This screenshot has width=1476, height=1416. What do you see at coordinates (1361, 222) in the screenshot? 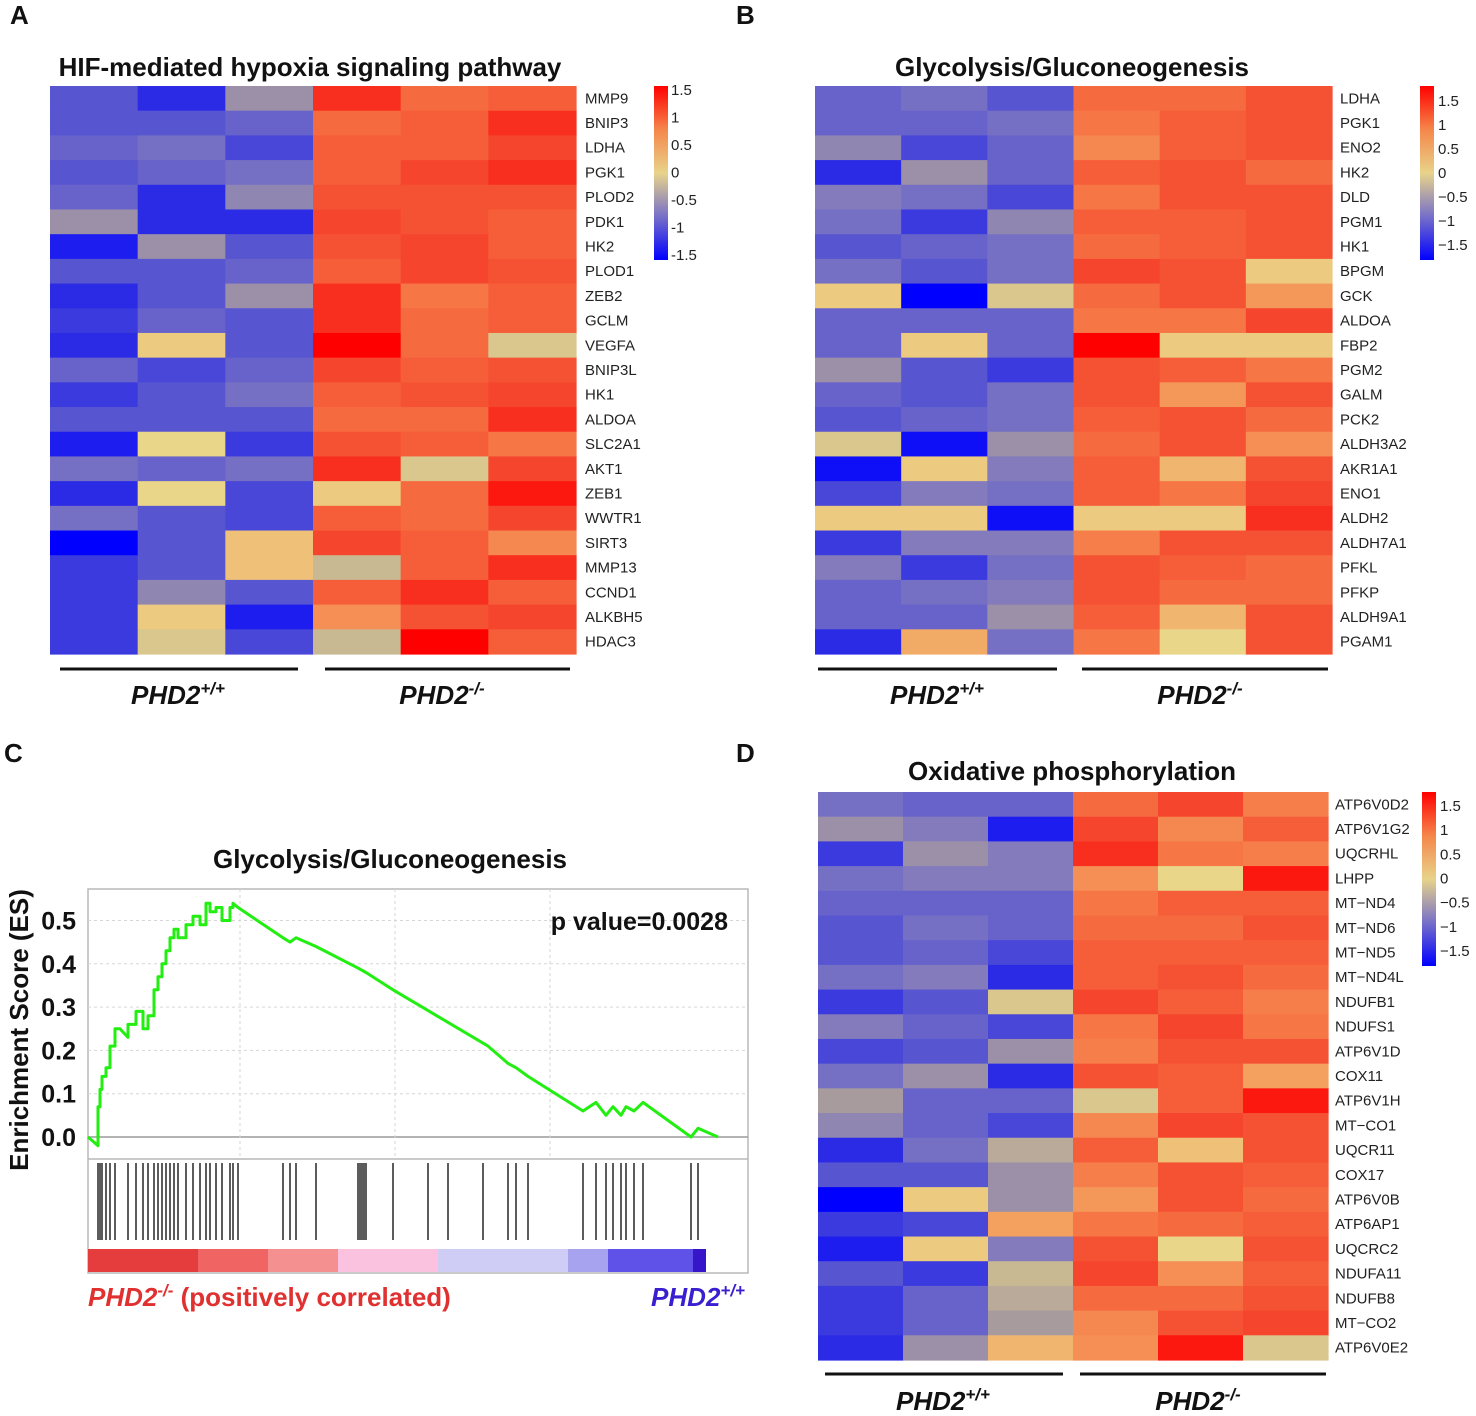
I see `gene-label: PGM1` at bounding box center [1361, 222].